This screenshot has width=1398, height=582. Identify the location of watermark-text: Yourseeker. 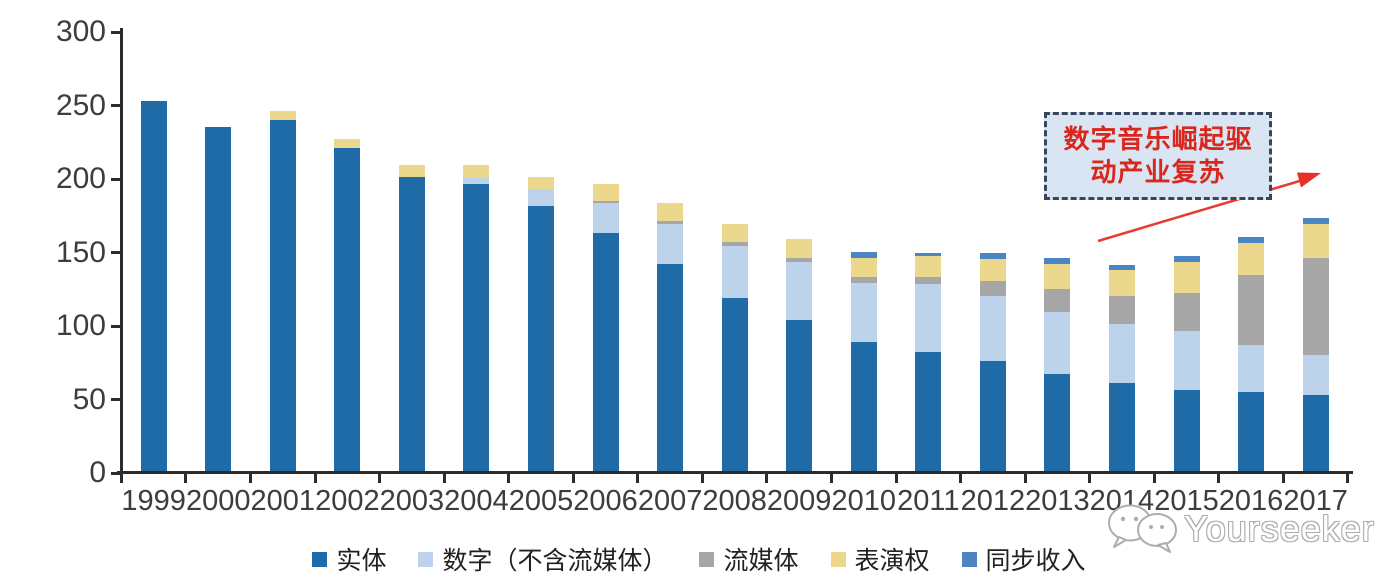
(1279, 528).